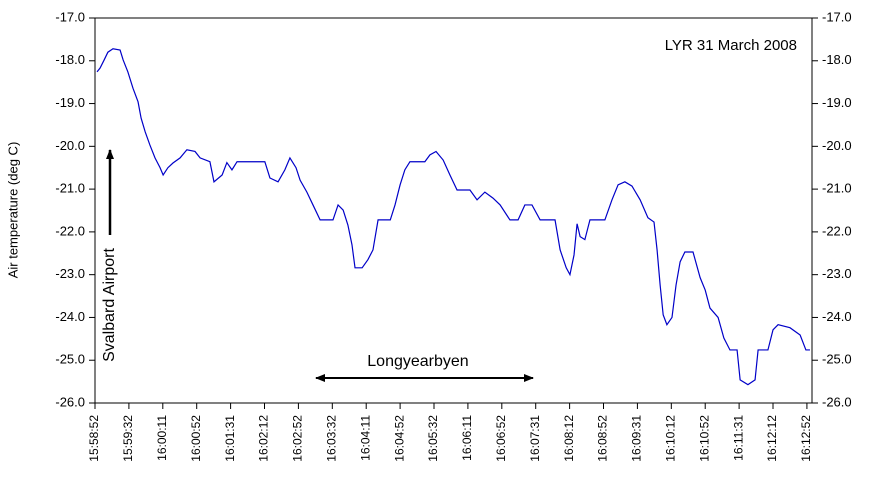  I want to click on y-tick-label: -20.0, so click(70, 145).